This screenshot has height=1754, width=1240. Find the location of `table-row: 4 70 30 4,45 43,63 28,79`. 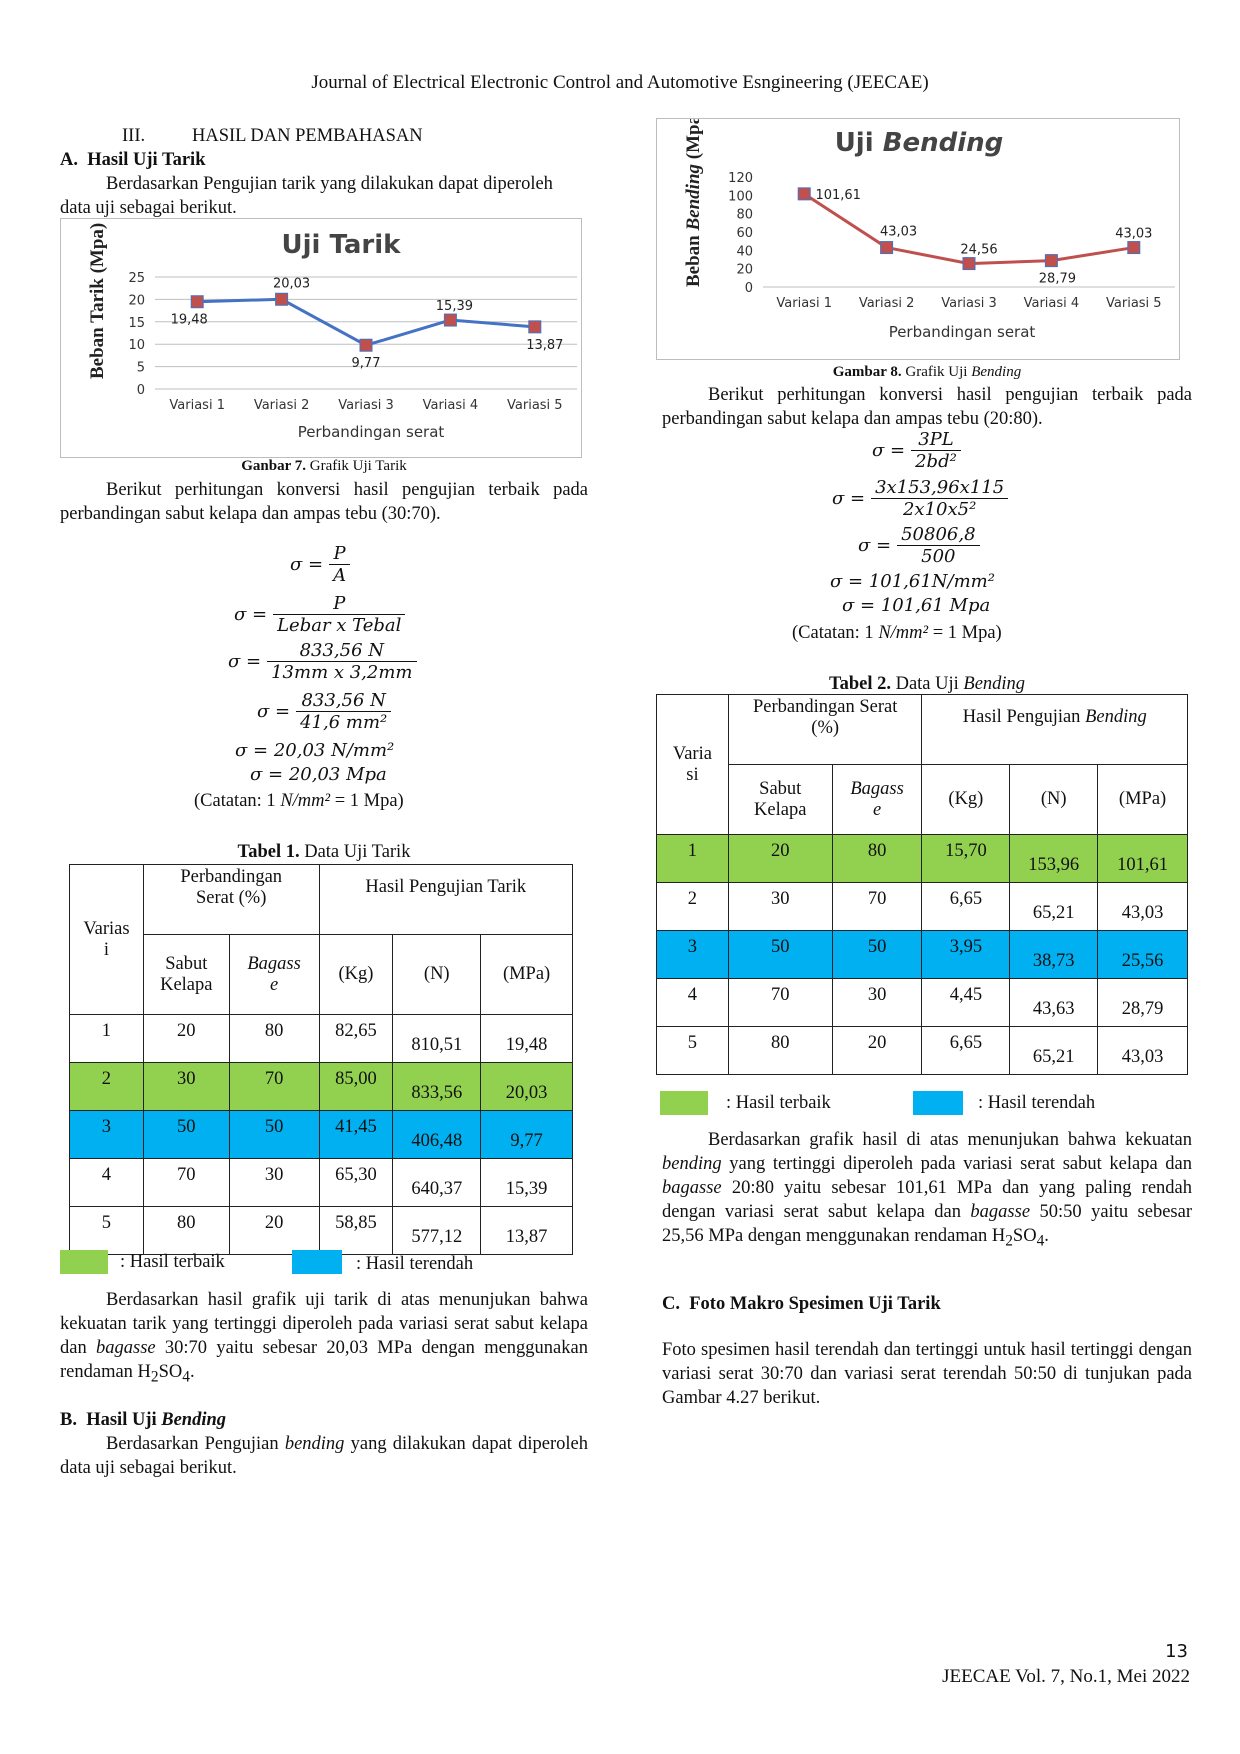

table-row: 4 70 30 4,45 43,63 28,79 is located at coordinates (922, 1002).